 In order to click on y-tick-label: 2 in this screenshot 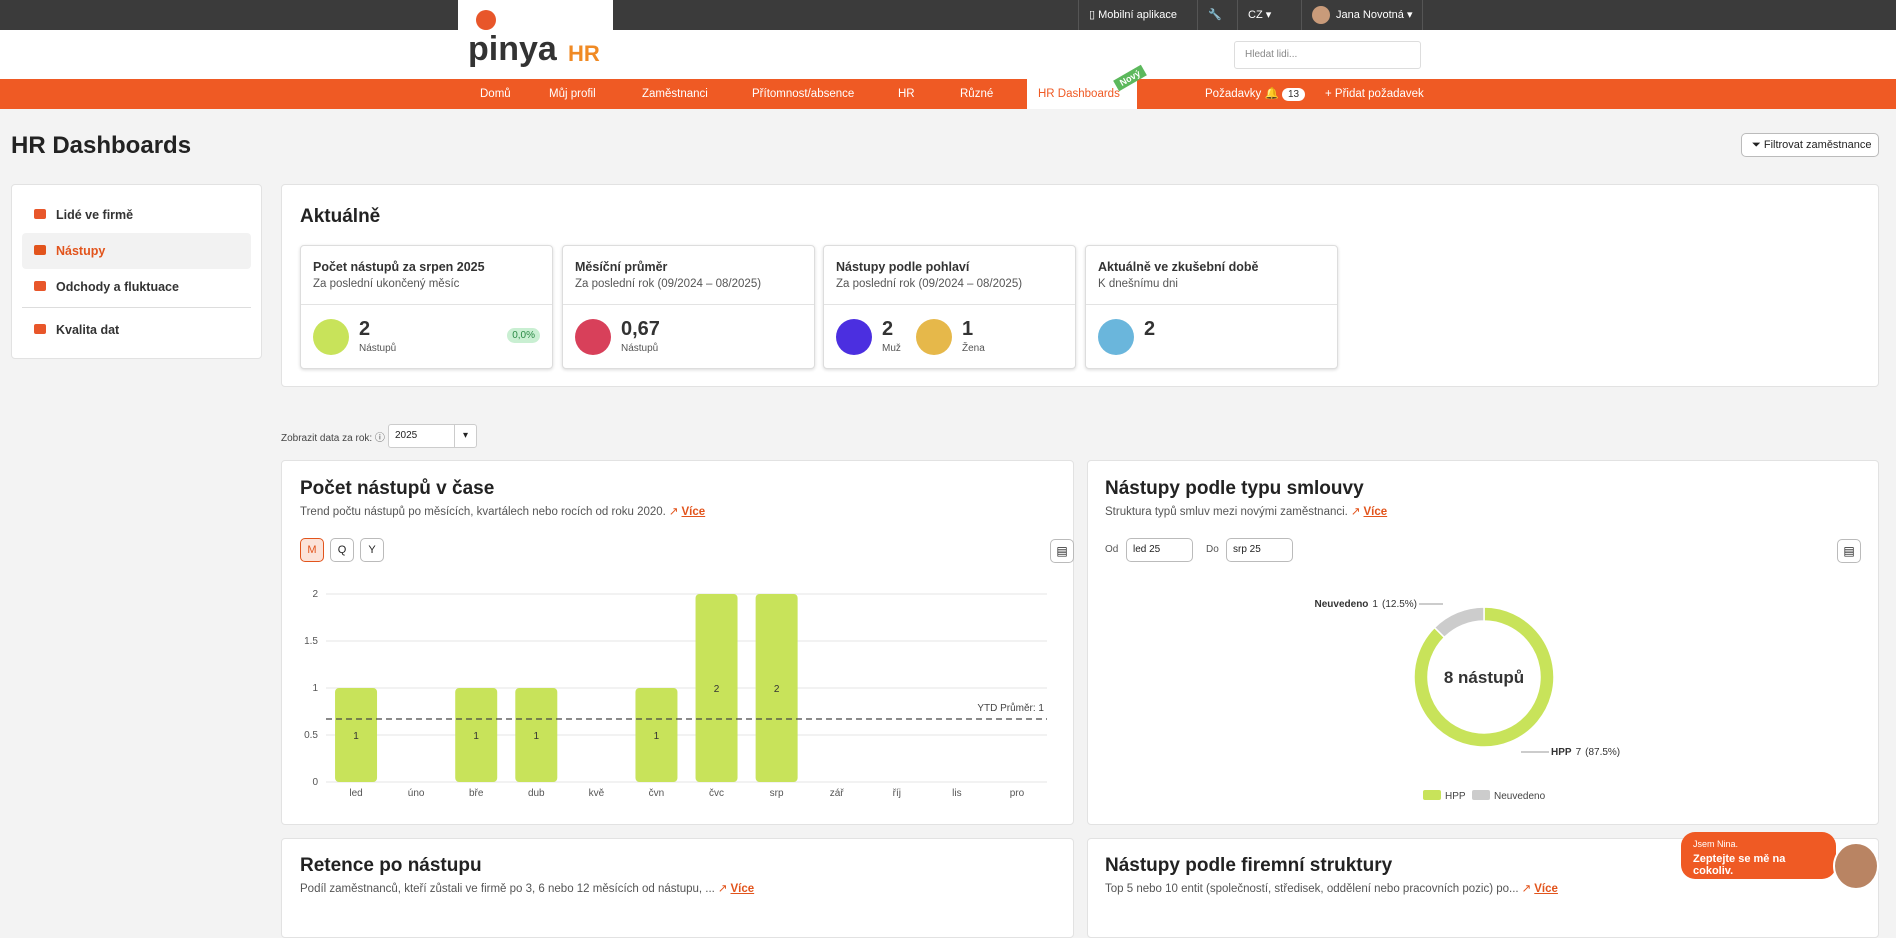, I will do `click(315, 594)`.